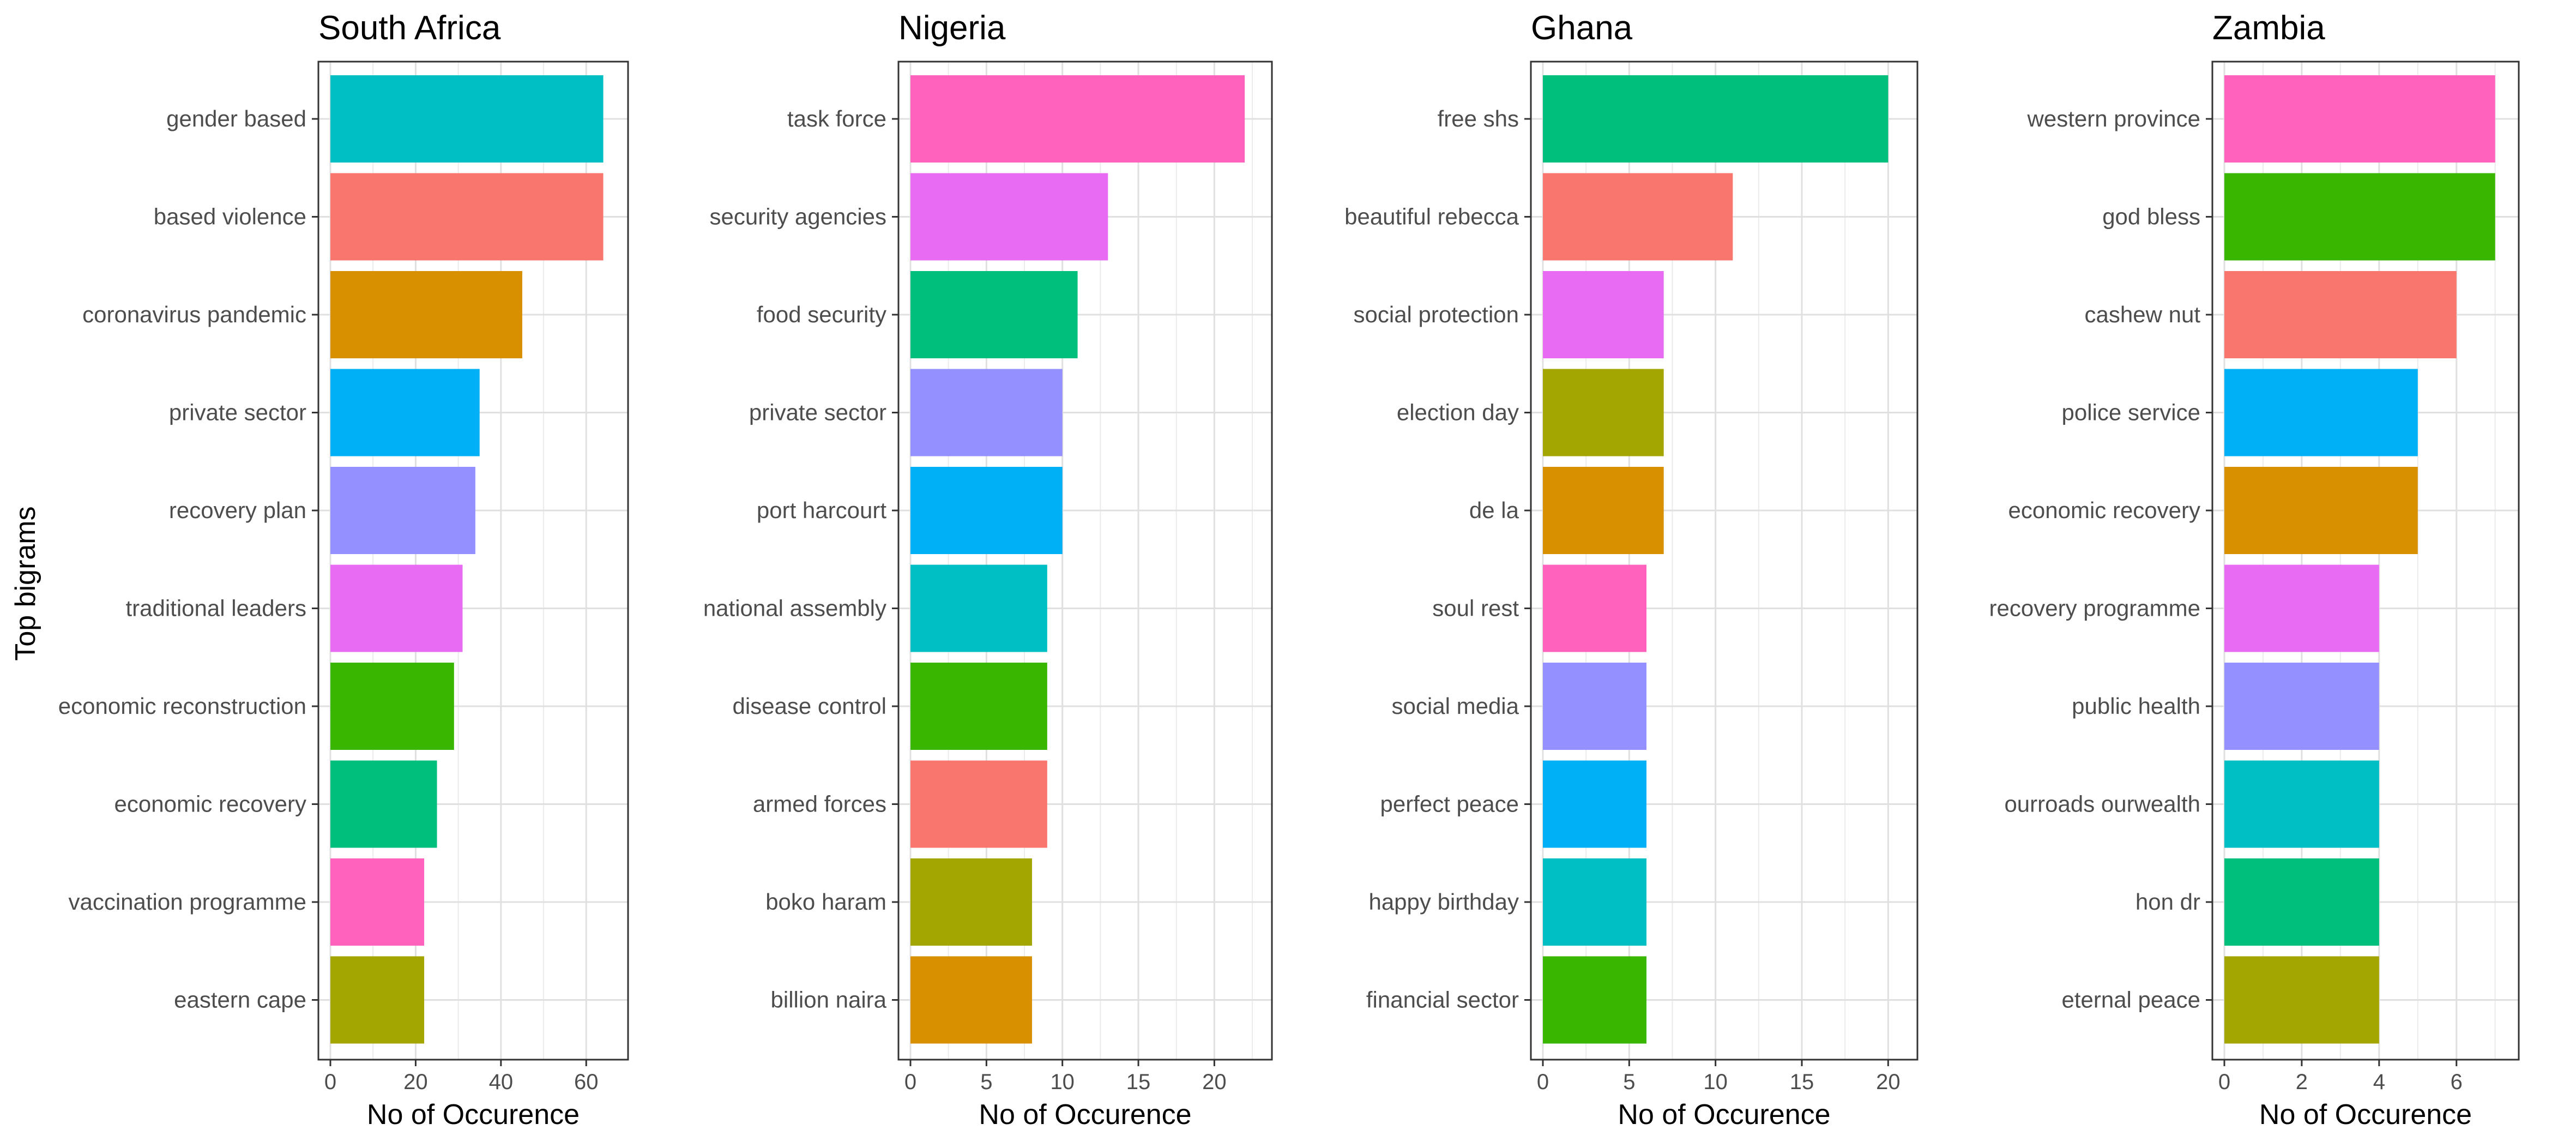  What do you see at coordinates (230, 217) in the screenshot?
I see `category-label: based violence` at bounding box center [230, 217].